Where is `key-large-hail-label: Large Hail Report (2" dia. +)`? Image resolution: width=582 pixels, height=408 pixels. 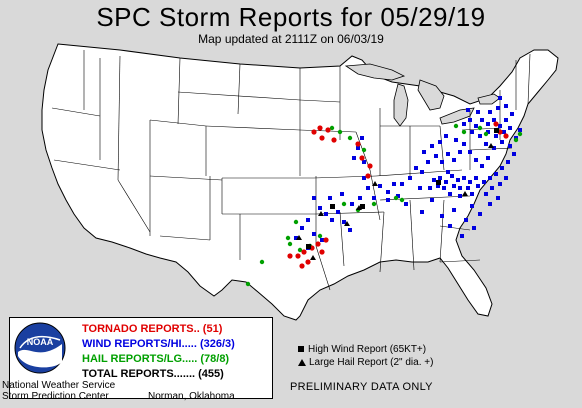 key-large-hail-label: Large Hail Report (2" dia. +) is located at coordinates (371, 362).